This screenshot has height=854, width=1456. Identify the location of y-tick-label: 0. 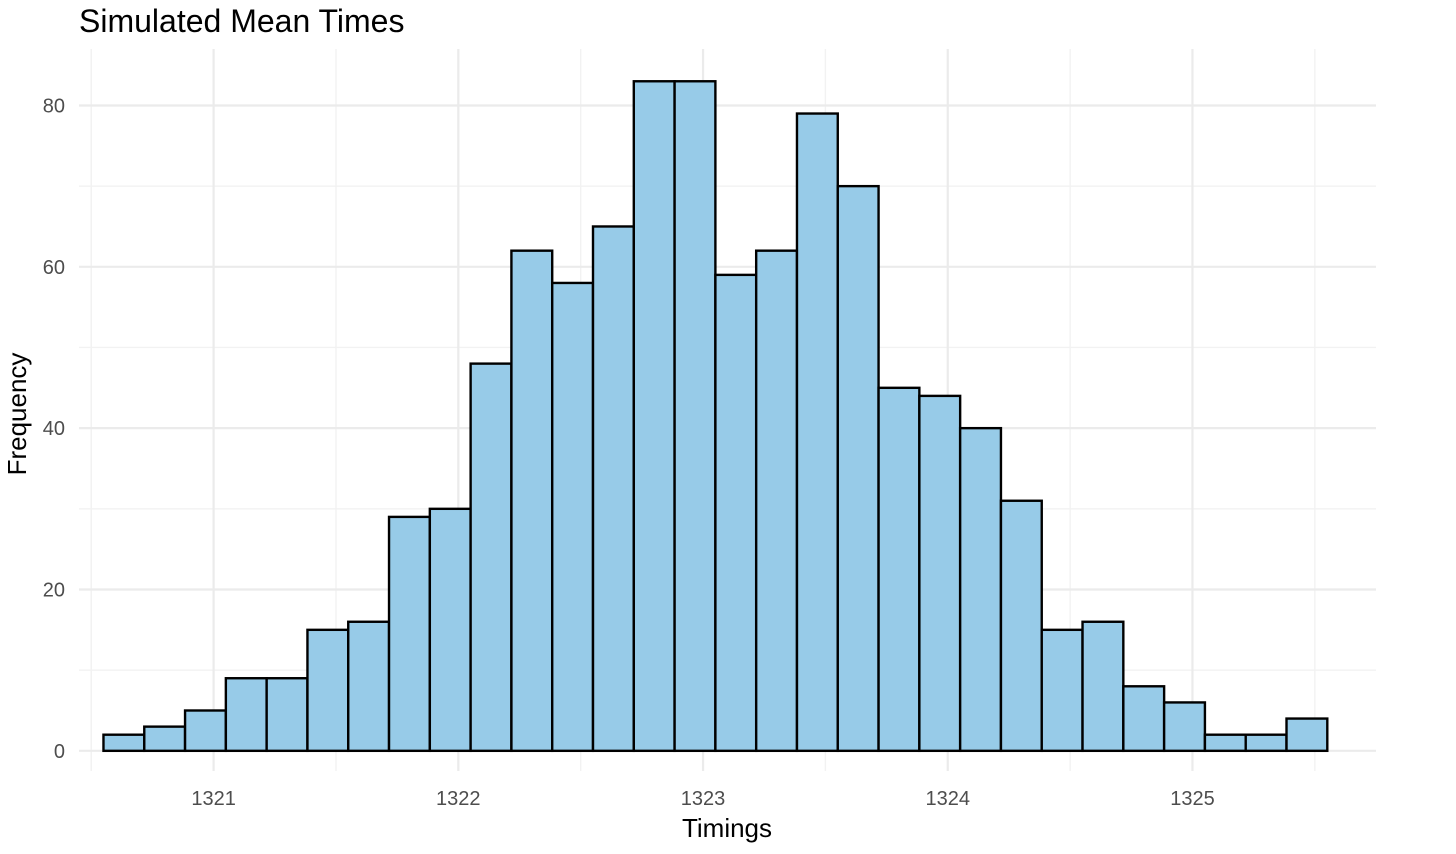
(59, 752).